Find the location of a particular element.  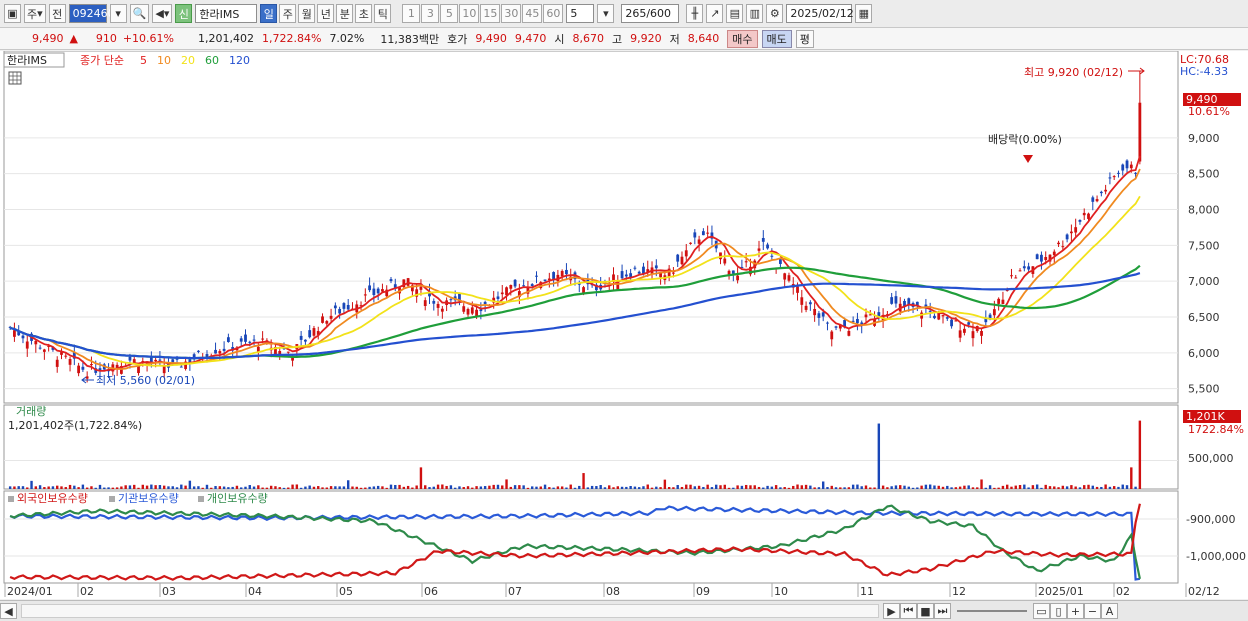

search-icon: 🔍 is located at coordinates (139, 13).